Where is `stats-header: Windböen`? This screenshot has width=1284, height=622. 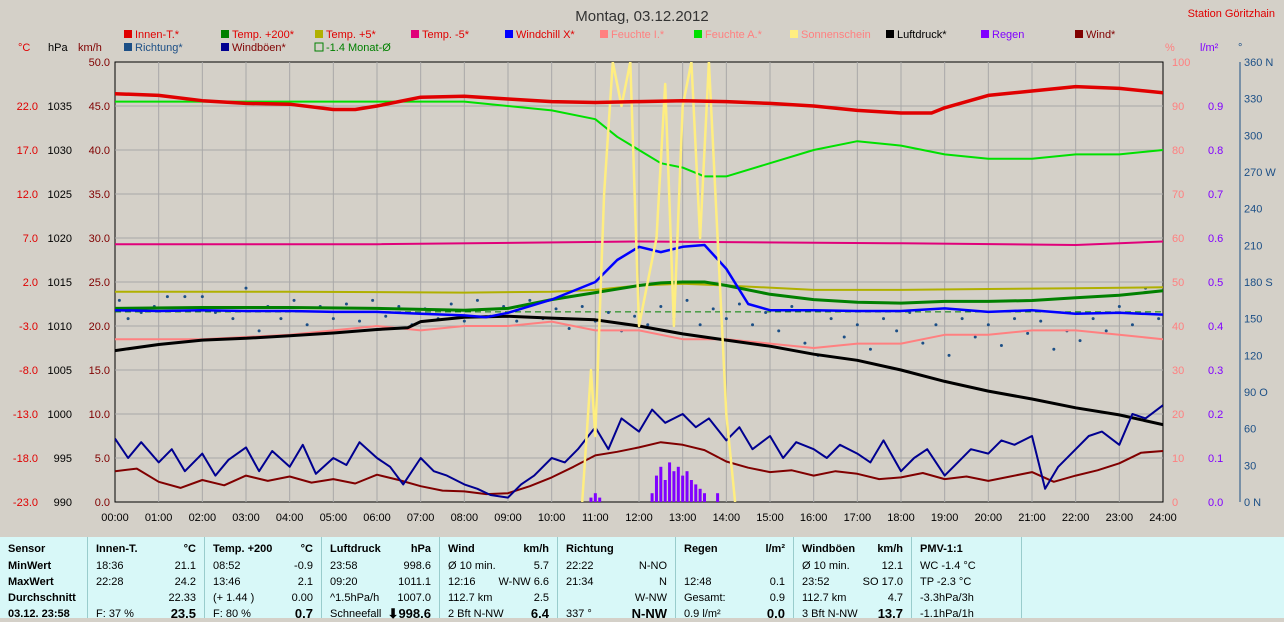 stats-header: Windböen is located at coordinates (829, 549).